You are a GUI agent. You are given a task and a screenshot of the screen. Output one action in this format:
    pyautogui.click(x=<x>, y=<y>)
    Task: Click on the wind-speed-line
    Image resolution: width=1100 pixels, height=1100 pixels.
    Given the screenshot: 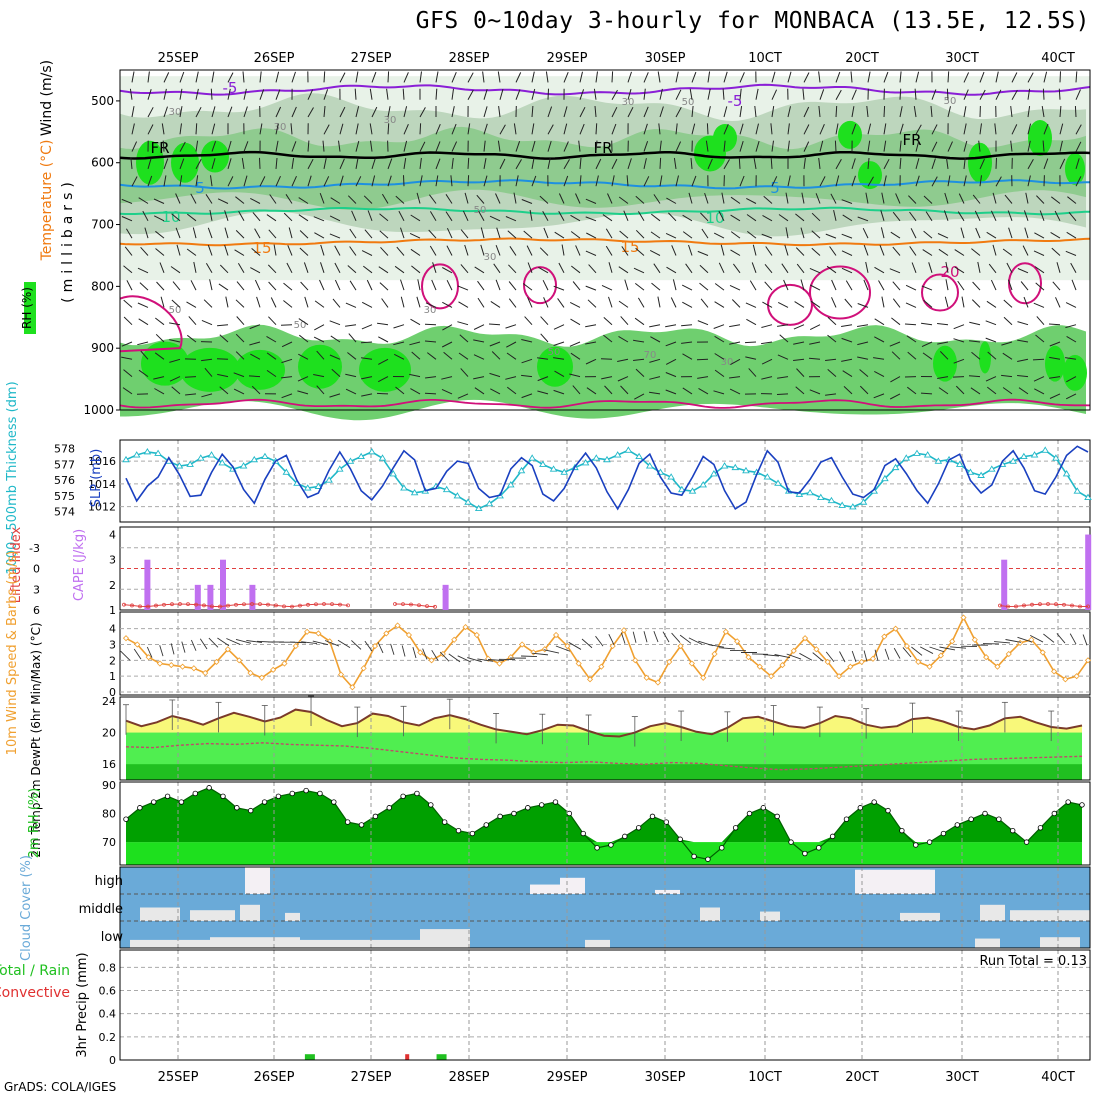 What is the action you would take?
    pyautogui.click(x=607, y=652)
    